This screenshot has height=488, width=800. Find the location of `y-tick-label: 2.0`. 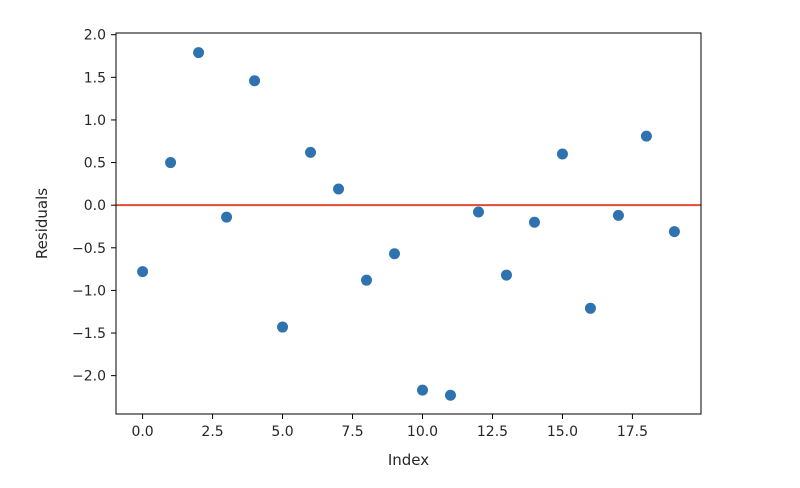

y-tick-label: 2.0 is located at coordinates (95, 36).